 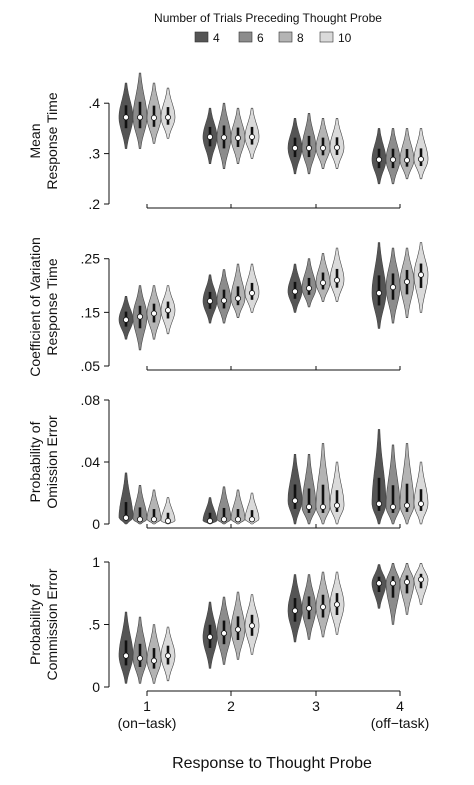 What do you see at coordinates (207, 38) in the screenshot?
I see `legend-entry-4: 4` at bounding box center [207, 38].